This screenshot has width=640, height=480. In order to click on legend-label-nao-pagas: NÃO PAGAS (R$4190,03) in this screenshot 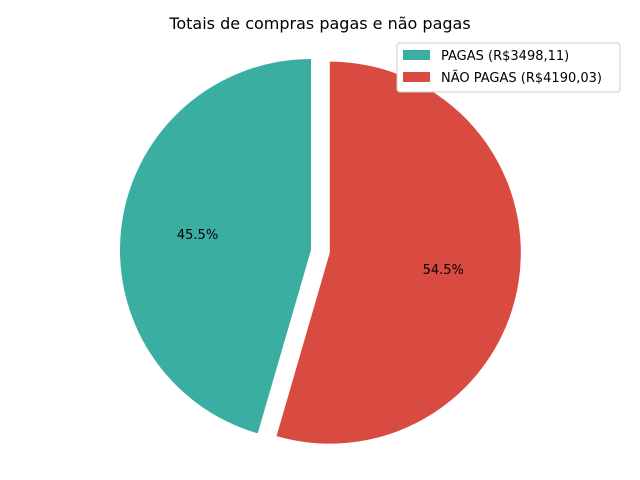, I will do `click(521, 78)`.